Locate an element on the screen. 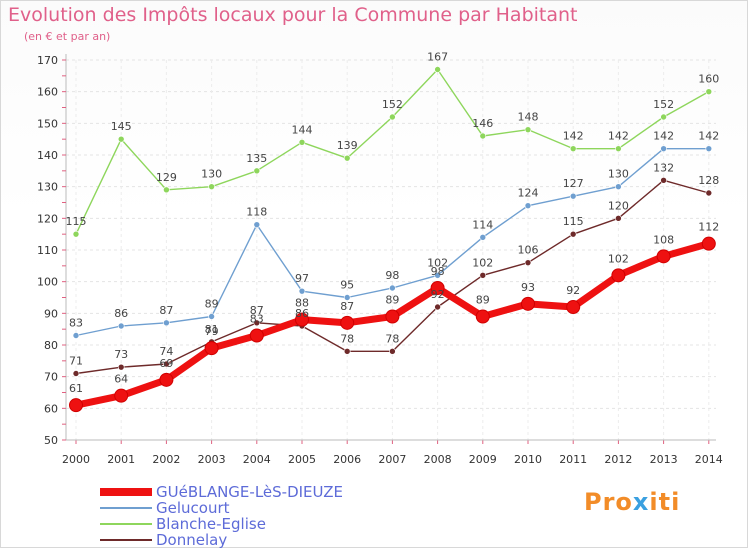 This screenshot has height=550, width=750. chart-subtitle: (en € et par an) is located at coordinates (67, 36).